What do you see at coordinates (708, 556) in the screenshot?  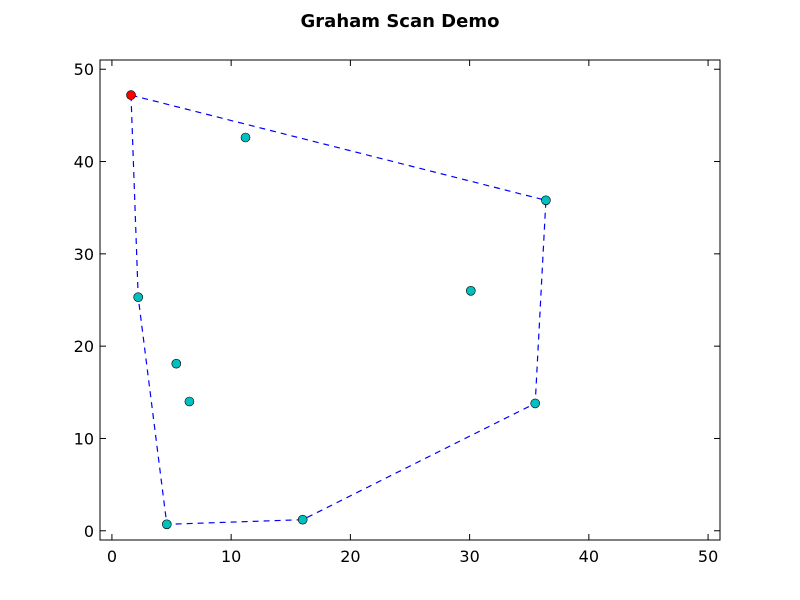 I see `x-tick-label: 50` at bounding box center [708, 556].